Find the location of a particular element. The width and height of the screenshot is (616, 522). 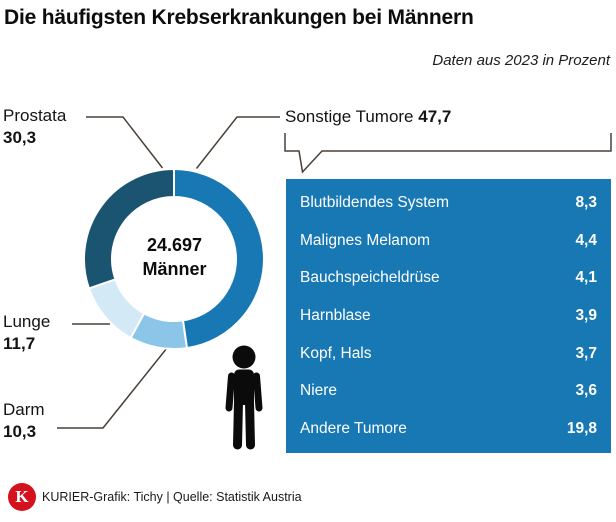

callout-sonstige: Sonstige Tumore 47,7 is located at coordinates (368, 117).